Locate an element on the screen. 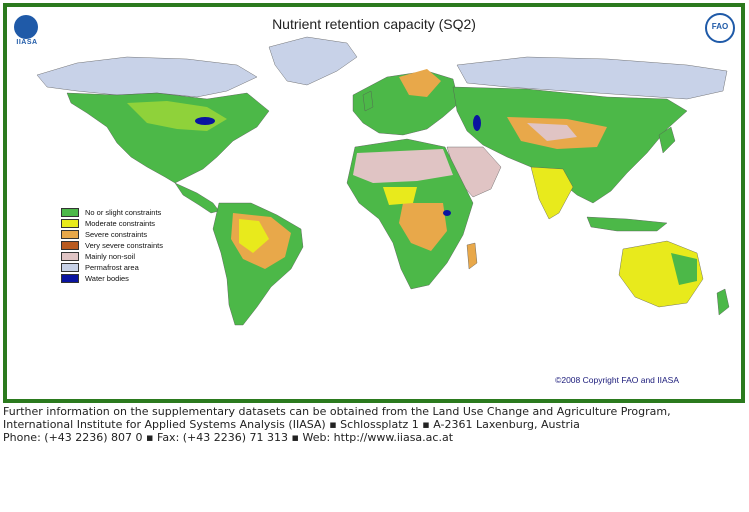 Image resolution: width=749 pixels, height=512 pixels. legend-label: No or slight constraints is located at coordinates (123, 212).